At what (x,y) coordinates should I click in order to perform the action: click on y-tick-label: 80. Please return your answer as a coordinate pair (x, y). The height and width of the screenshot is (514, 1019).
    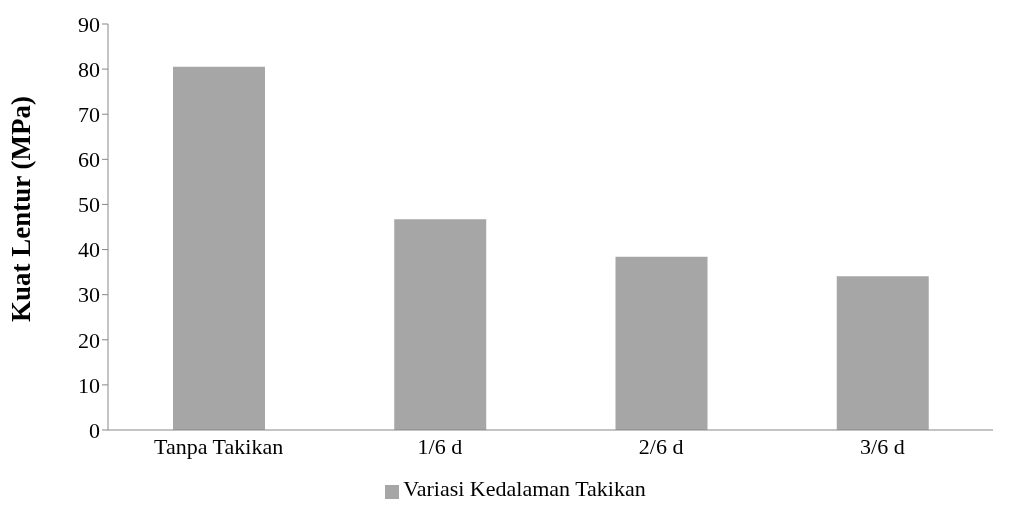
    Looking at the image, I should click on (89, 69).